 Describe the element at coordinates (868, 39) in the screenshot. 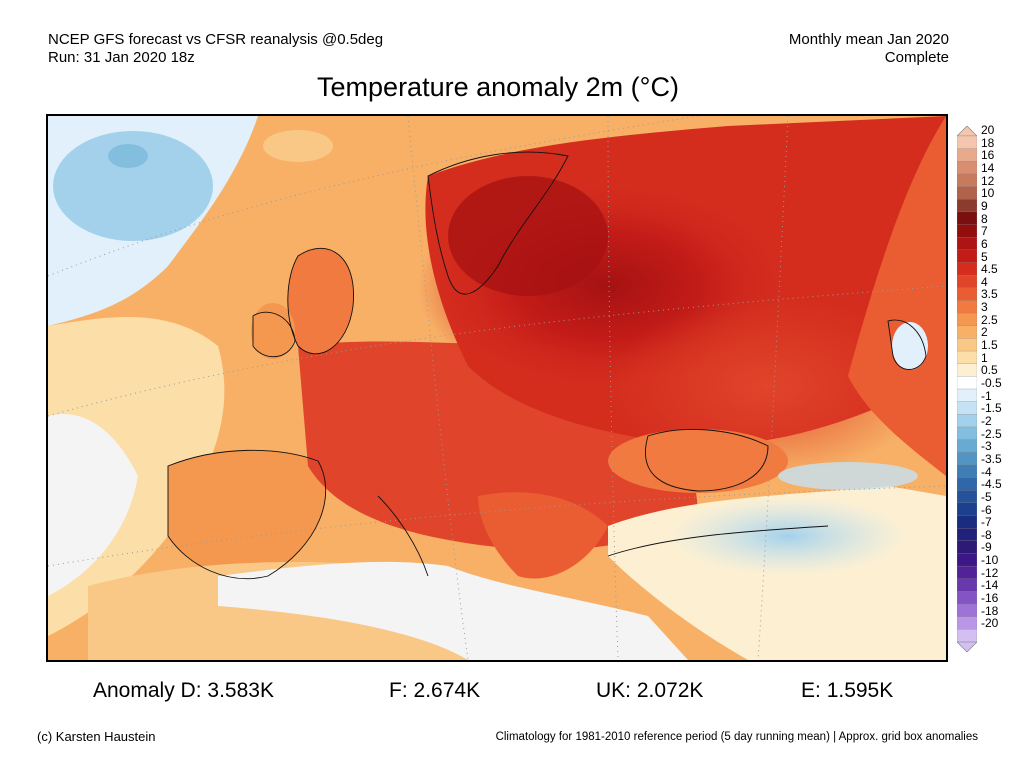

I see `period-line: Monthly mean Jan 2020` at that location.